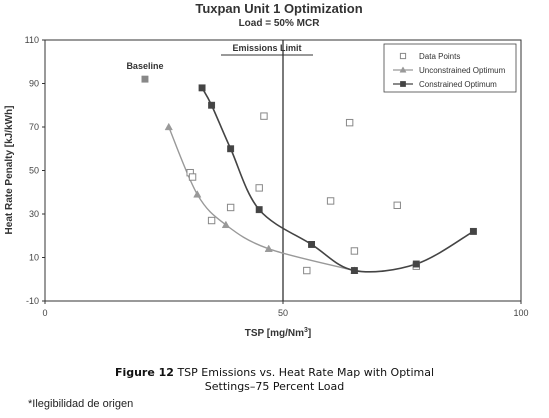 This screenshot has width=549, height=418. What do you see at coordinates (32, 301) in the screenshot?
I see `y-tick-label: -10` at bounding box center [32, 301].